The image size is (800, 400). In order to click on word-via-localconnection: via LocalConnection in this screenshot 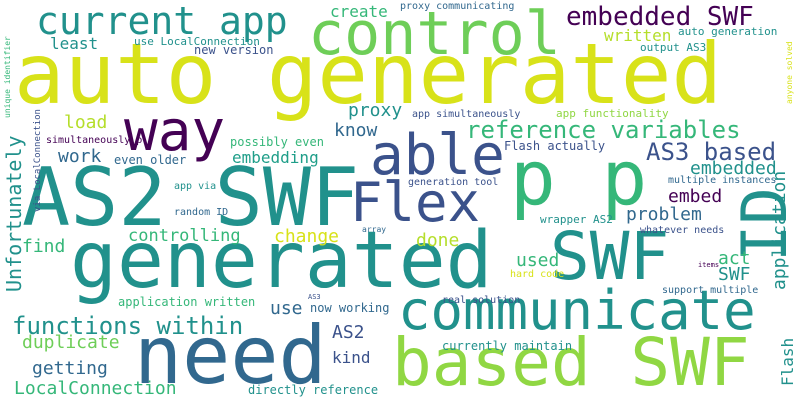, I will do `click(38, 160)`.